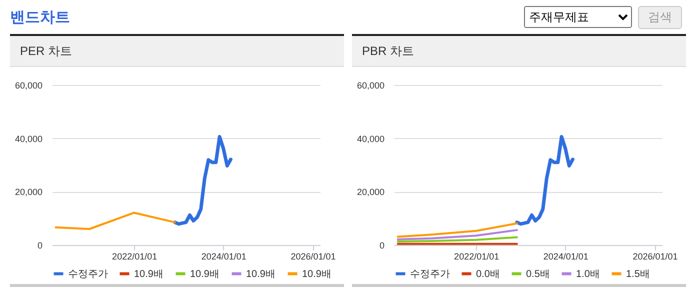  I want to click on chart-title: PER 차트, so click(177, 51).